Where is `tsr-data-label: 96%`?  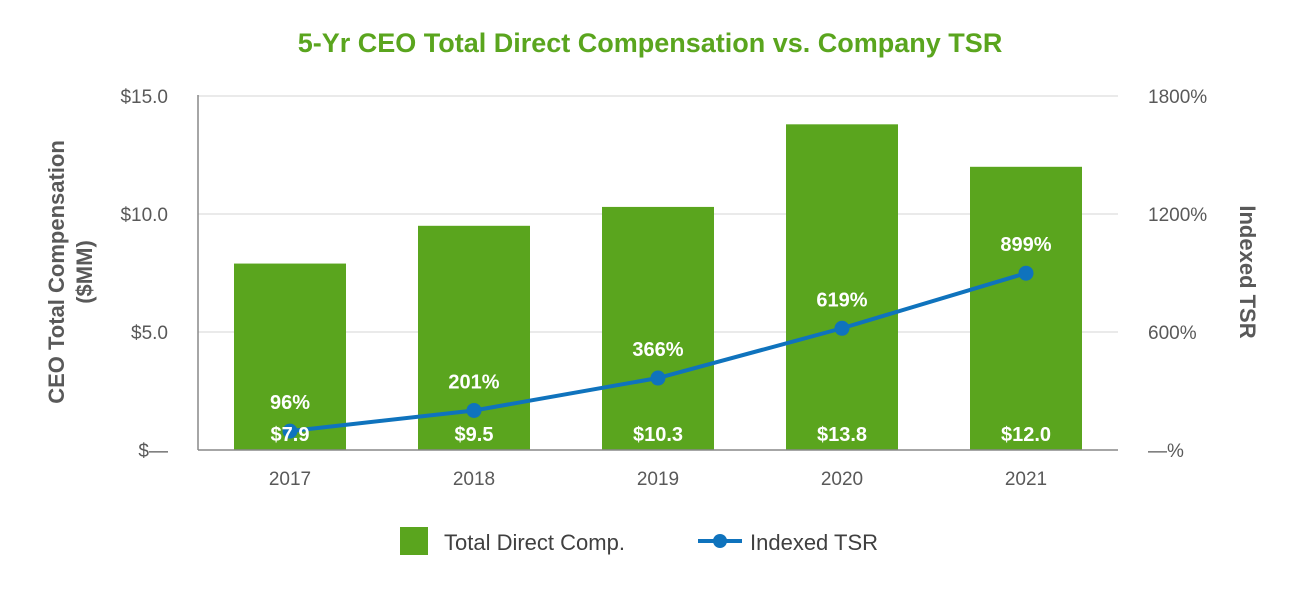 tsr-data-label: 96% is located at coordinates (290, 403).